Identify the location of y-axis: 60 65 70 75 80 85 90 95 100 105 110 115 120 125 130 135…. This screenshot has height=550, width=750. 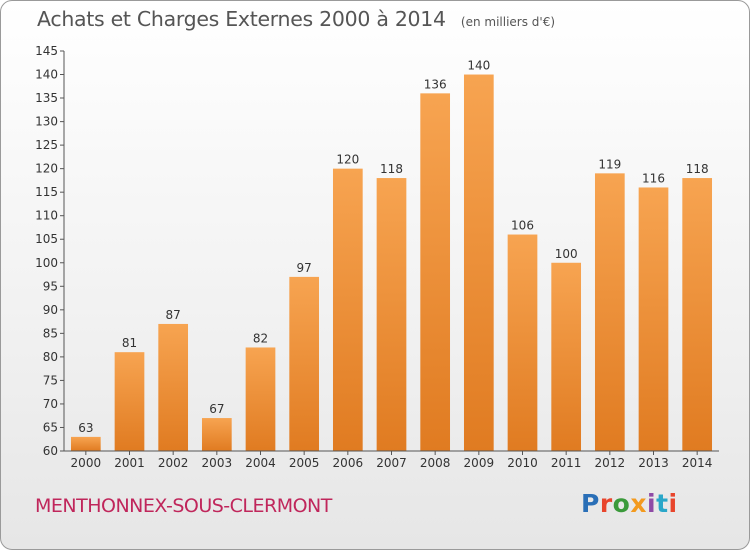
(50, 251).